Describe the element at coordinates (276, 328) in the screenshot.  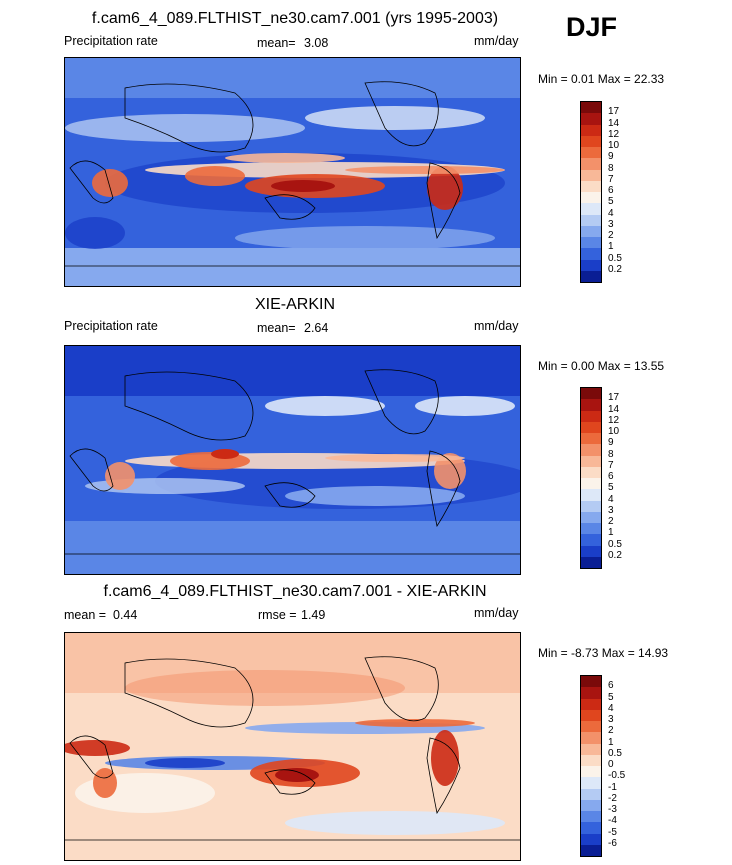
I see `panel-2-mean-label: mean=` at that location.